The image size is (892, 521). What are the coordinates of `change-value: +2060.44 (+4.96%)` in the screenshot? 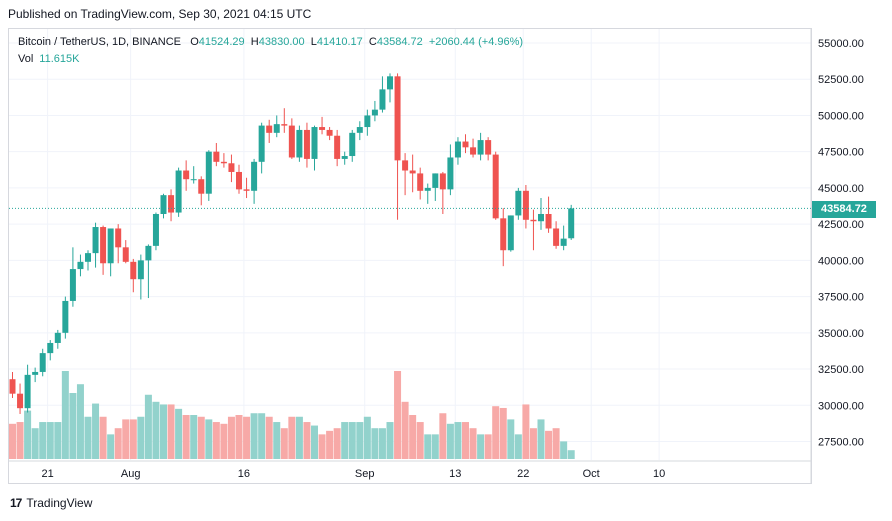 It's located at (476, 42).